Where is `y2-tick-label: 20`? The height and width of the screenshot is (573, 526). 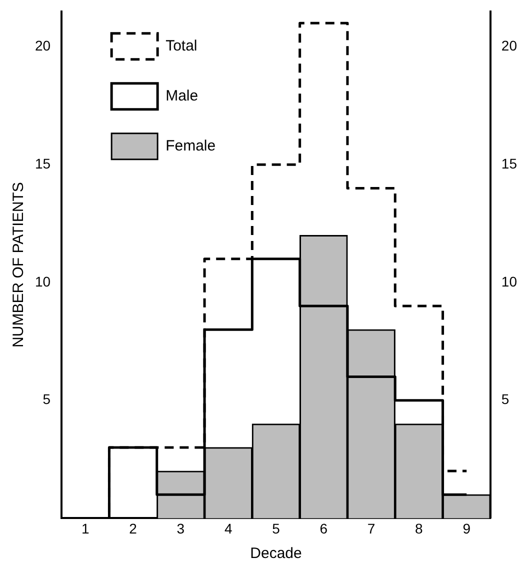
y2-tick-label: 20 is located at coordinates (509, 46).